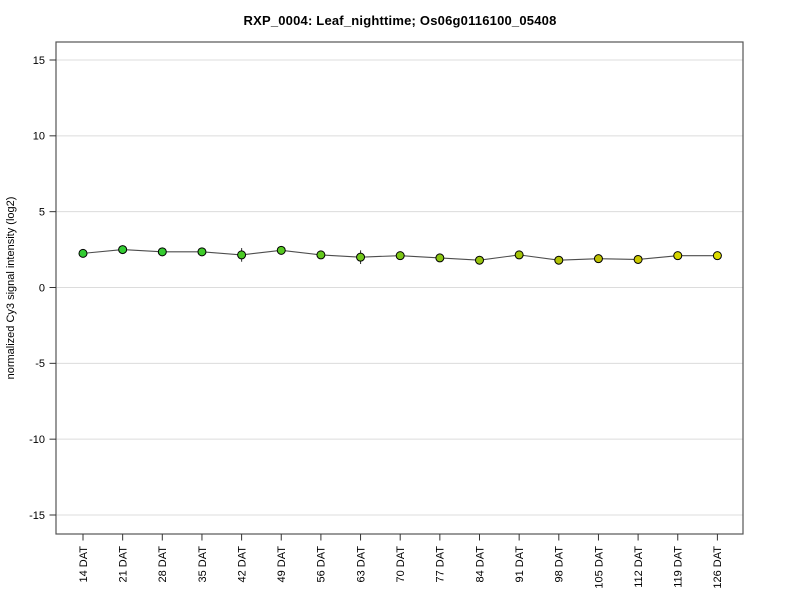 This screenshot has height=600, width=800. What do you see at coordinates (242, 564) in the screenshot?
I see `x-tick-label: 42 DAT` at bounding box center [242, 564].